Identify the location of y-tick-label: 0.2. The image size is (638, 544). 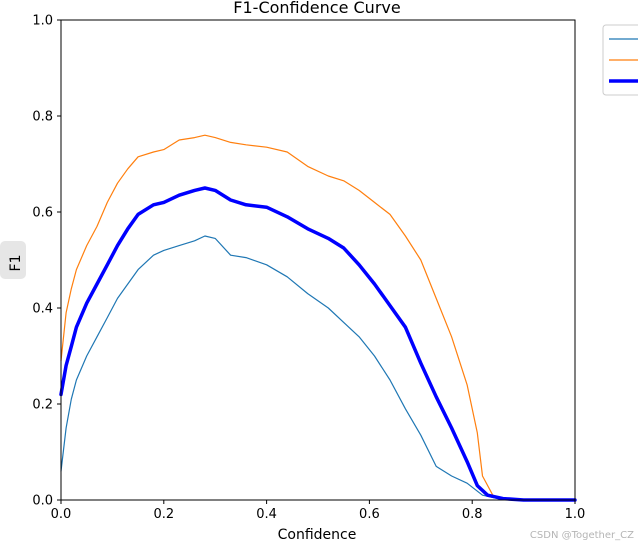
(42, 405).